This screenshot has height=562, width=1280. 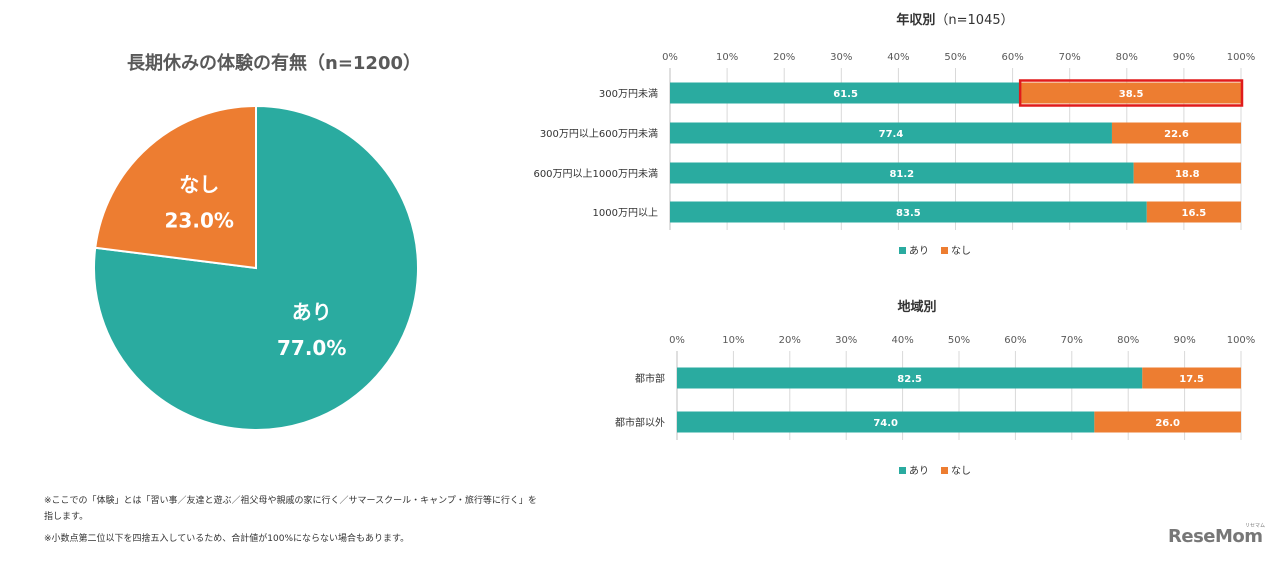 I want to click on income-bar-2-ari, so click(x=902, y=173).